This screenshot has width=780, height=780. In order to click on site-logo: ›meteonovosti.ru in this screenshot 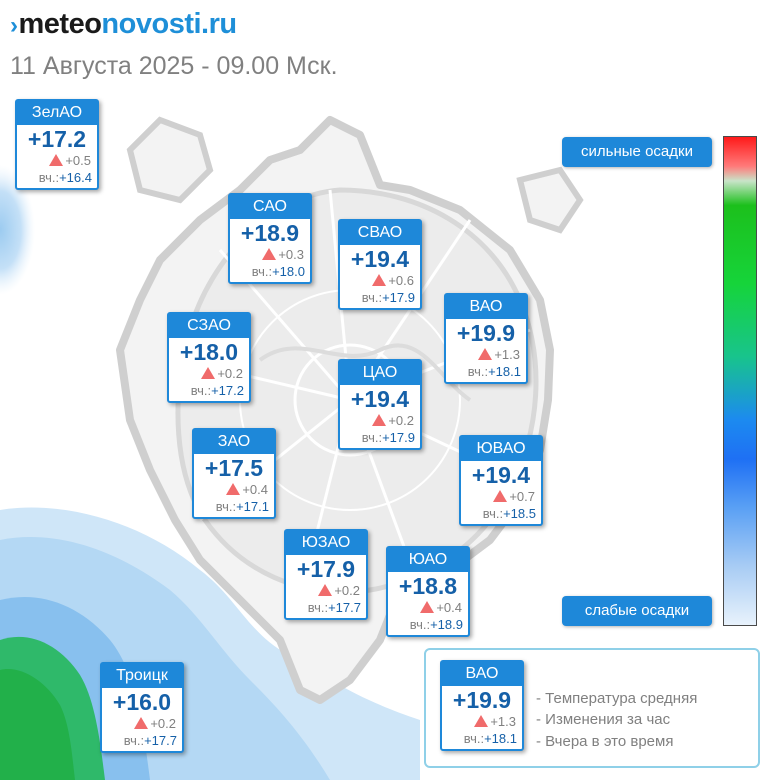, I will do `click(123, 24)`.